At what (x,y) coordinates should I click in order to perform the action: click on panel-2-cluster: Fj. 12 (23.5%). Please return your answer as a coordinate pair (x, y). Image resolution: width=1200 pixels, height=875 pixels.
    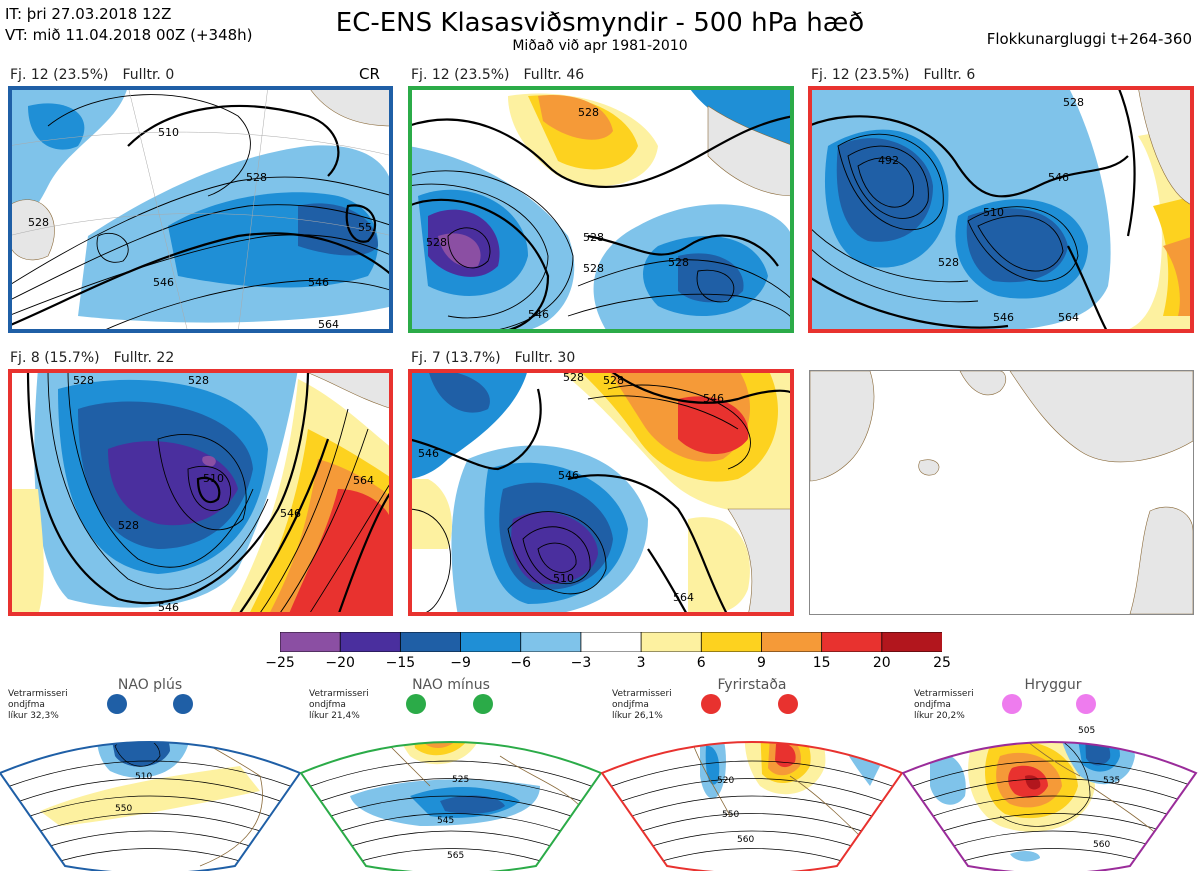
    Looking at the image, I should click on (460, 75).